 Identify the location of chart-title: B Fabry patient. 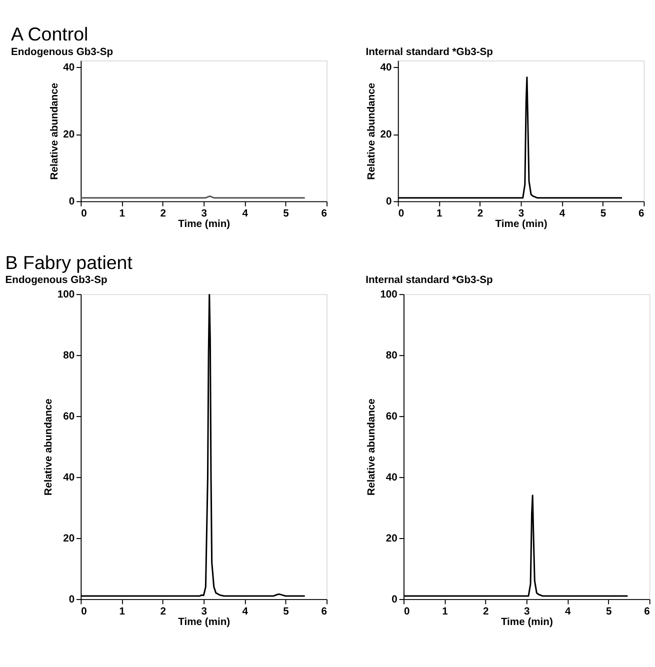
(69, 262).